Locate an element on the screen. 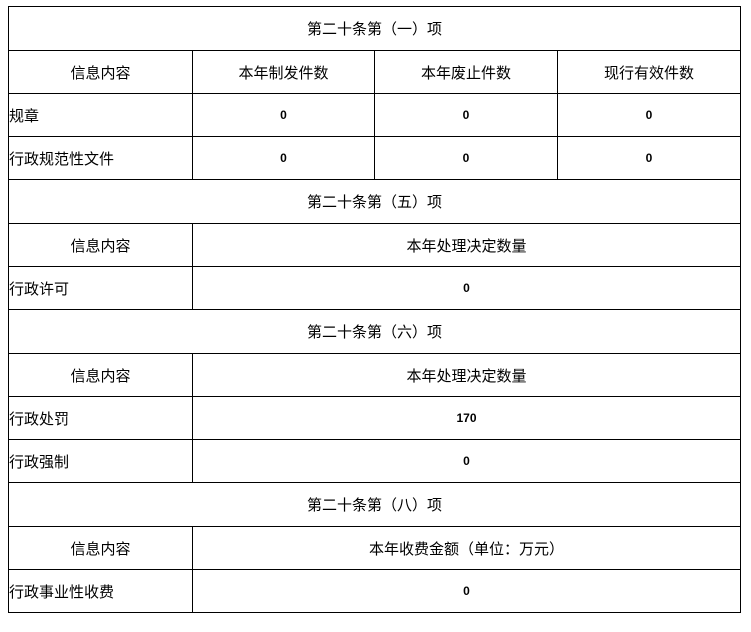 This screenshot has height=632, width=751. row-label: 行政许可 is located at coordinates (100, 288).